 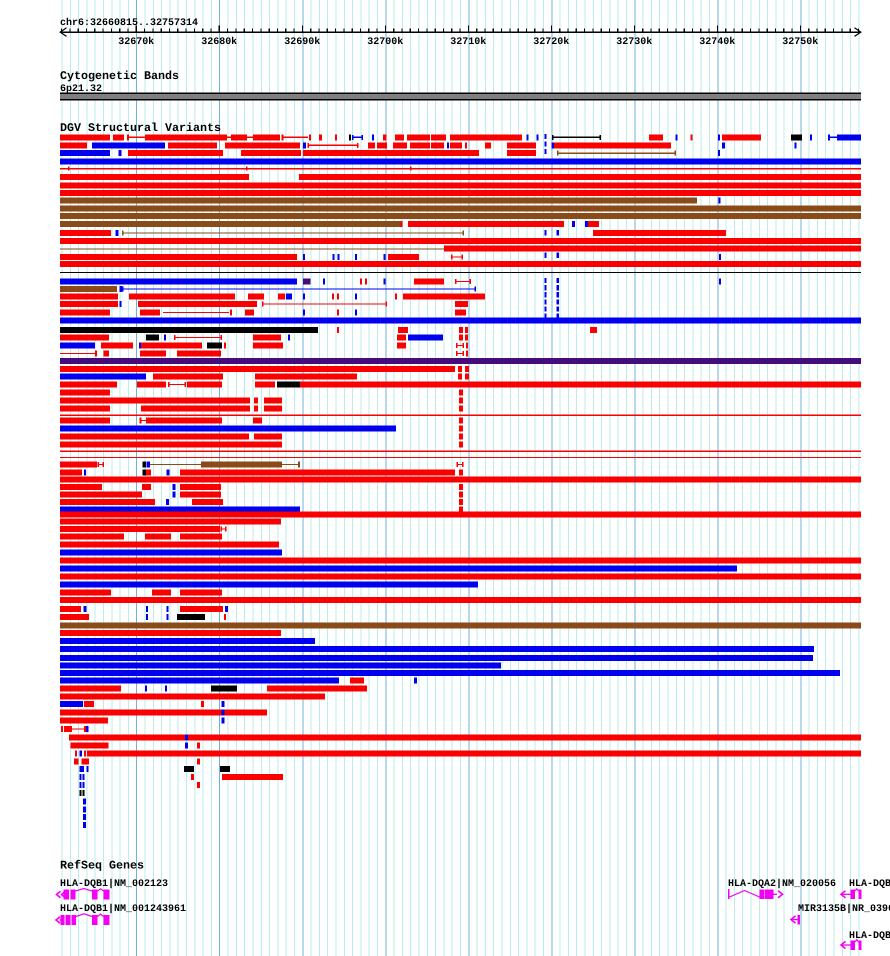 I want to click on svg-text: 32740k, so click(x=717, y=42).